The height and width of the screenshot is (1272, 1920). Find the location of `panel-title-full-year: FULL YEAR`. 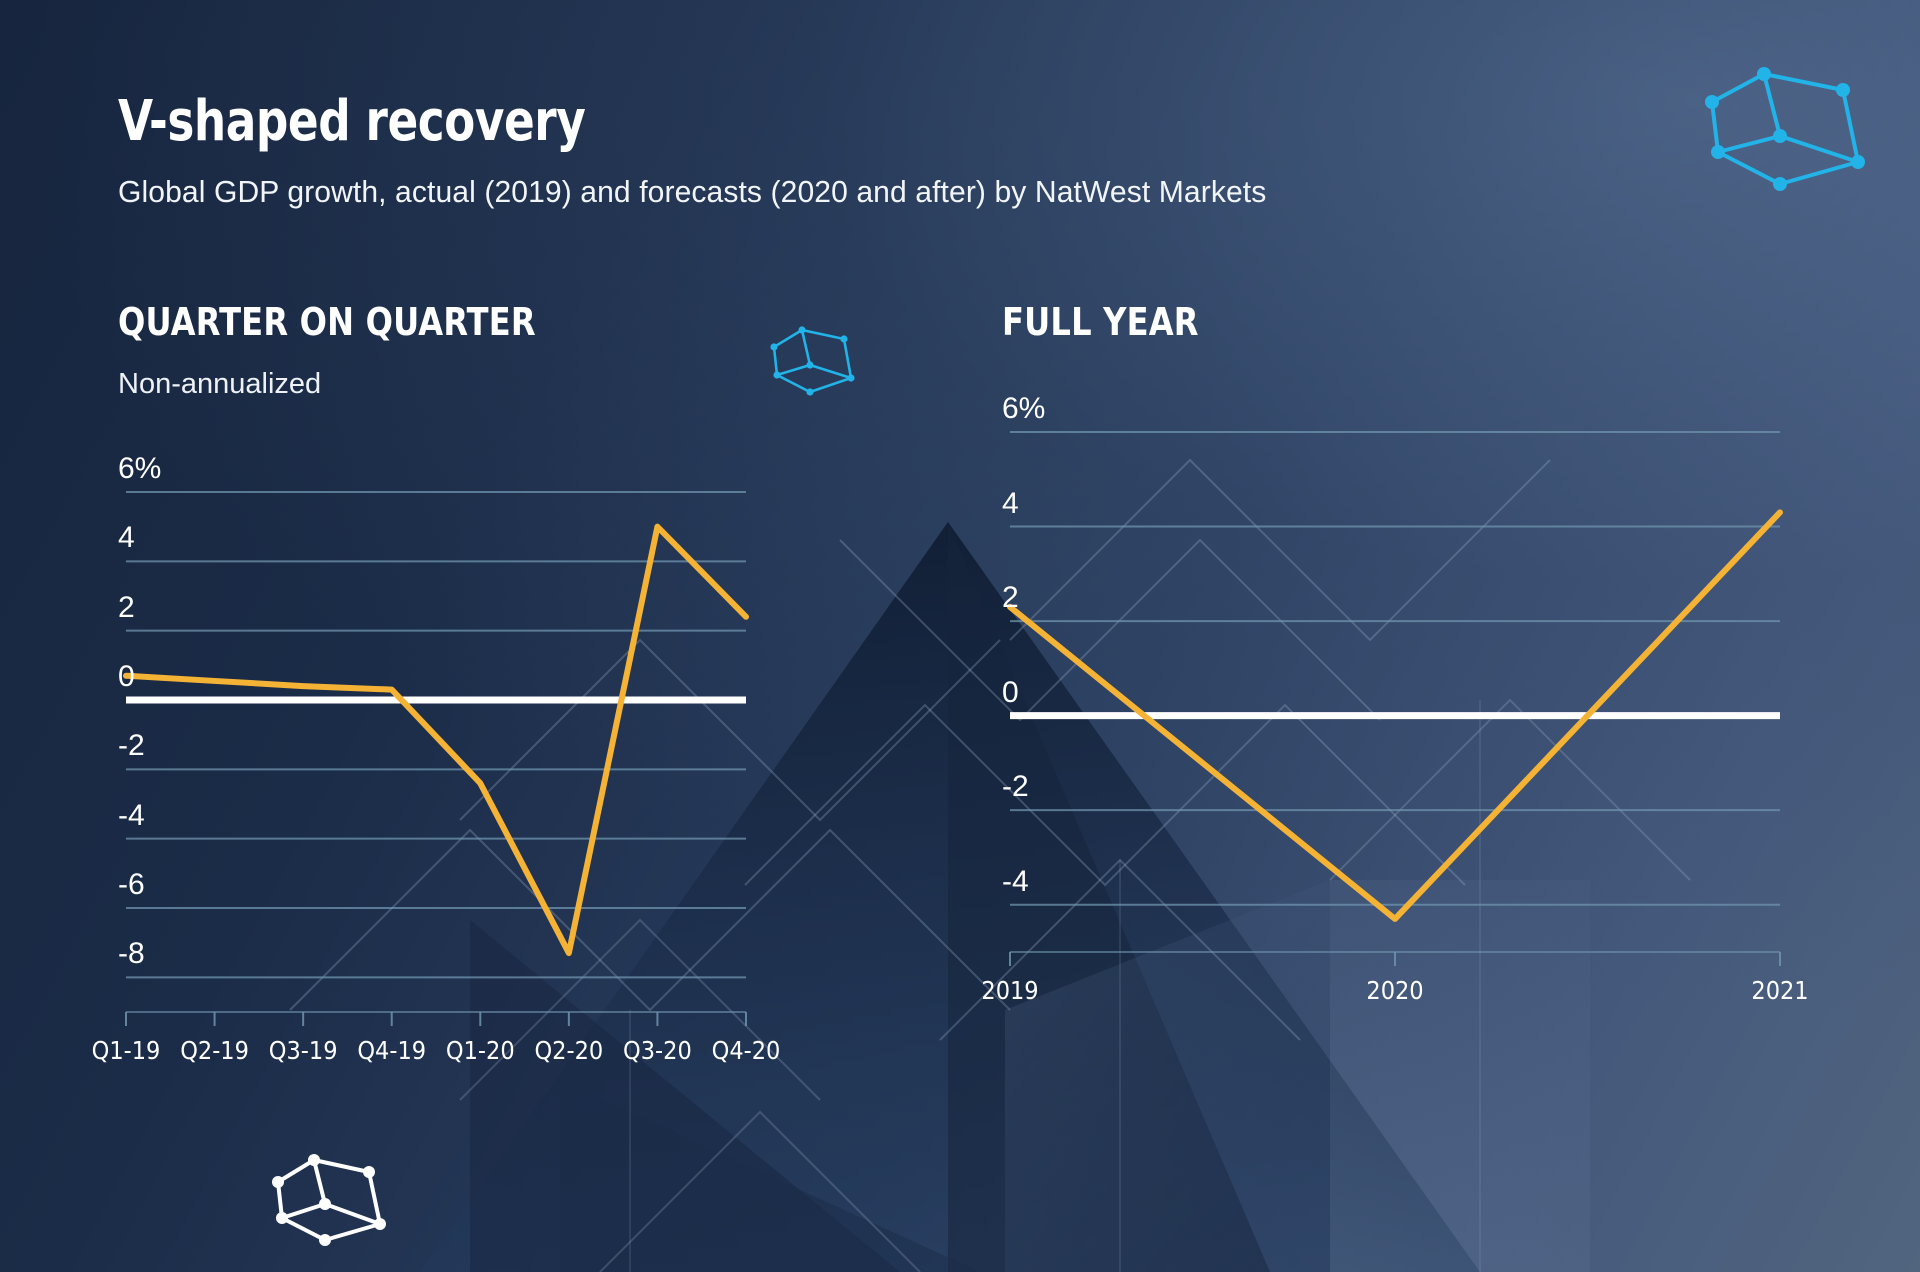

panel-title-full-year: FULL YEAR is located at coordinates (1100, 322).